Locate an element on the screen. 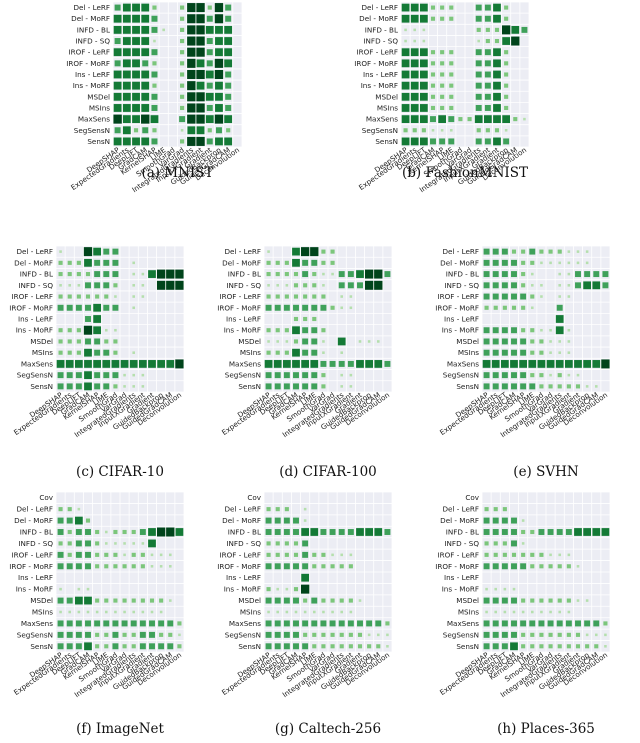  panel-caption: (g) Caltech-256 is located at coordinates (328, 729).